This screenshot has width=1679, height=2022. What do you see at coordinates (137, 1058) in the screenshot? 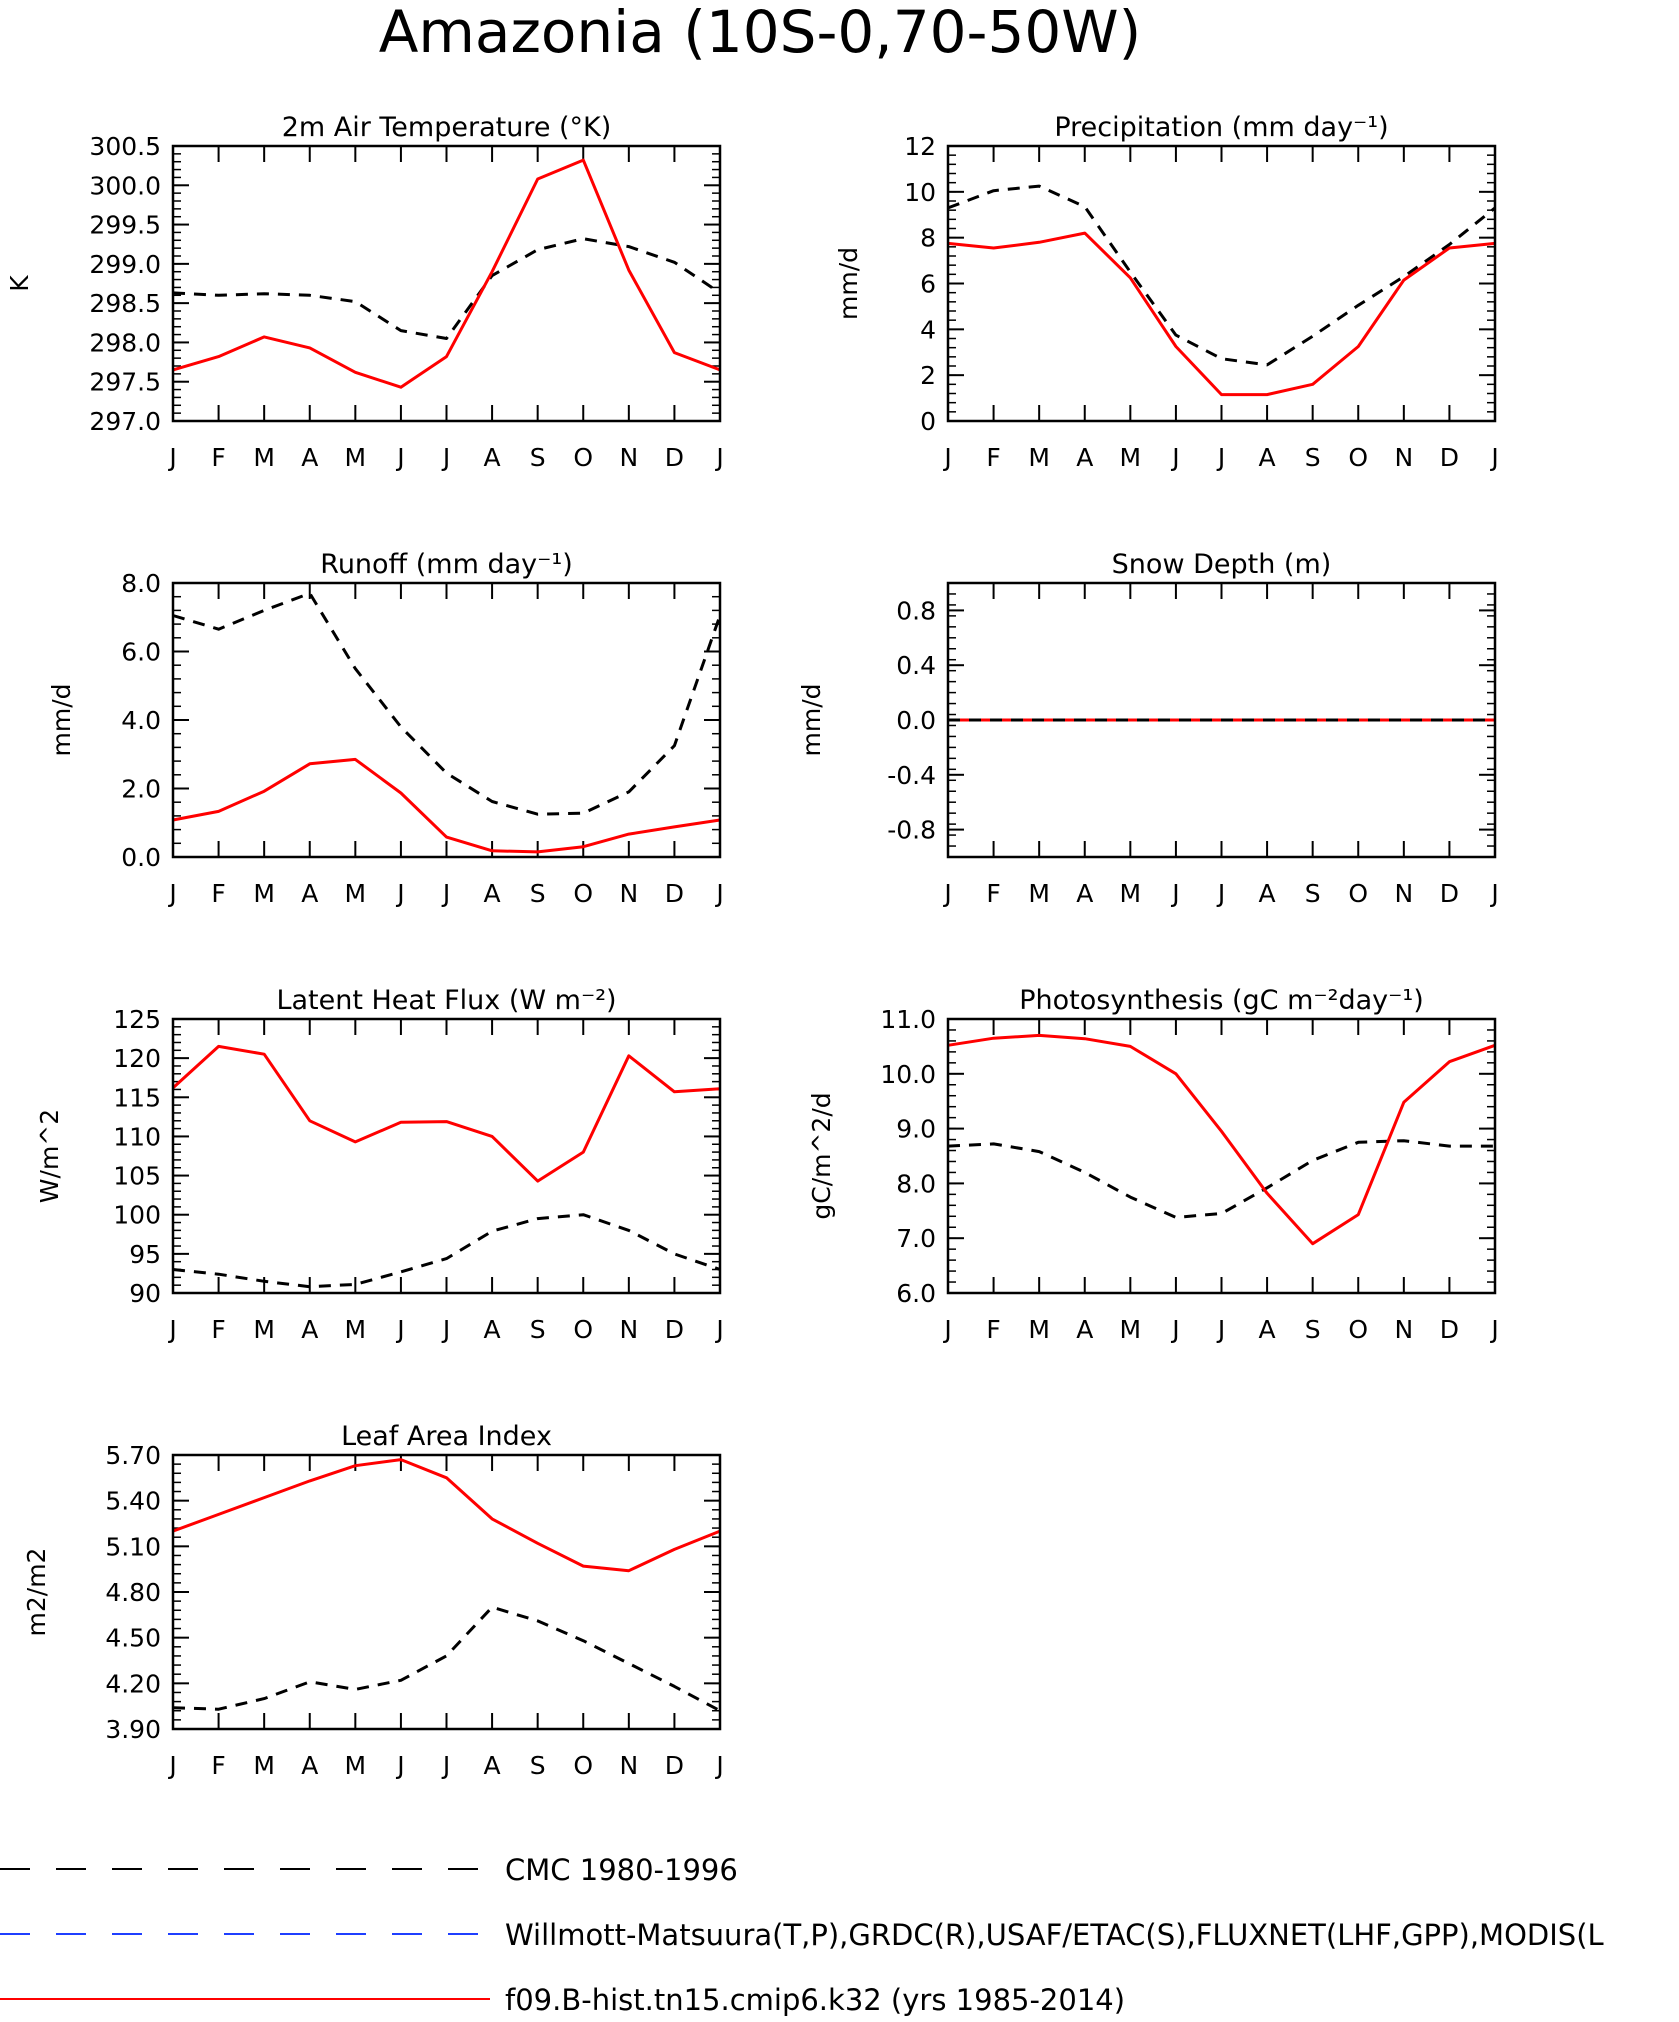
I see `y-tick-label: 120` at bounding box center [137, 1058].